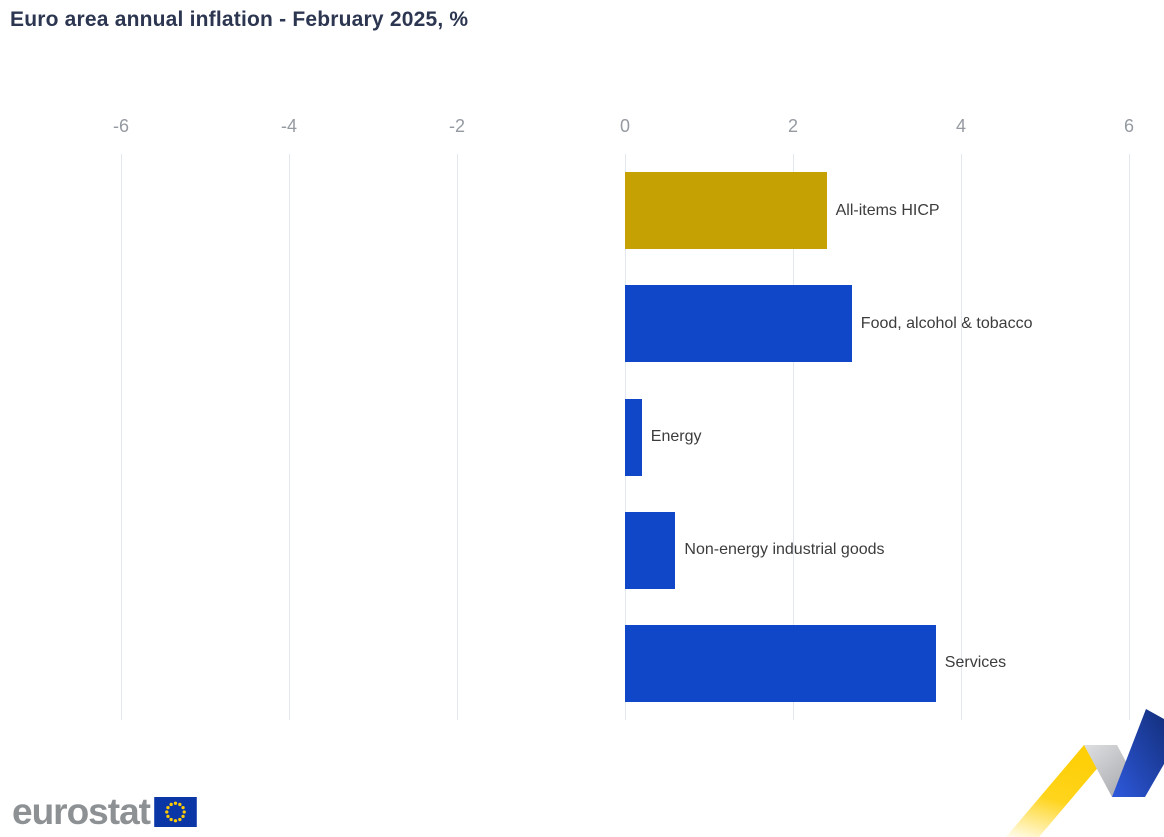  Describe the element at coordinates (887, 210) in the screenshot. I see `category-label-all-items-hicp: All-items HICP` at that location.